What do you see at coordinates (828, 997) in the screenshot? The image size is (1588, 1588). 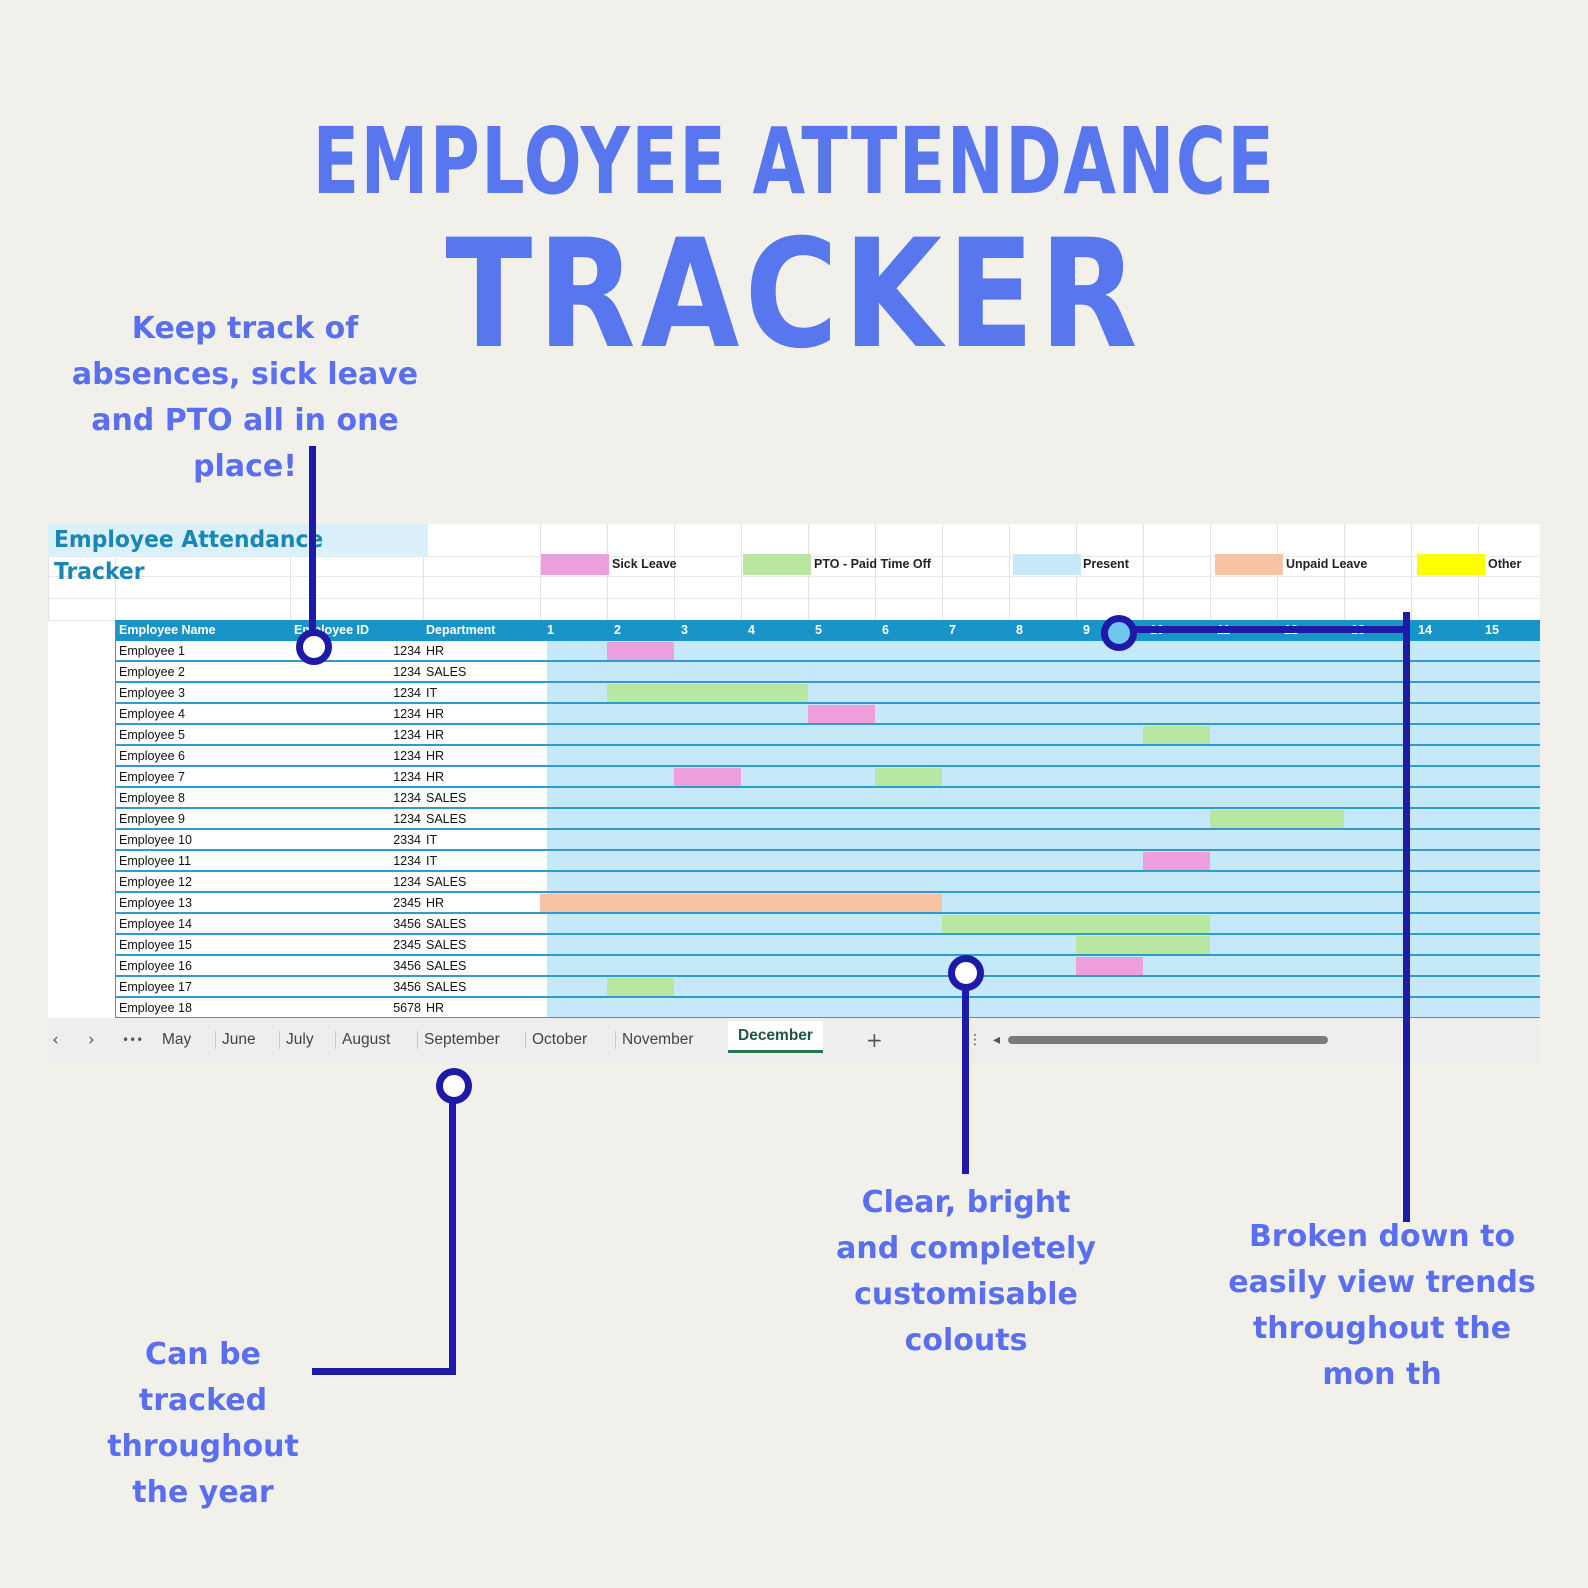 I see `row-divider` at bounding box center [828, 997].